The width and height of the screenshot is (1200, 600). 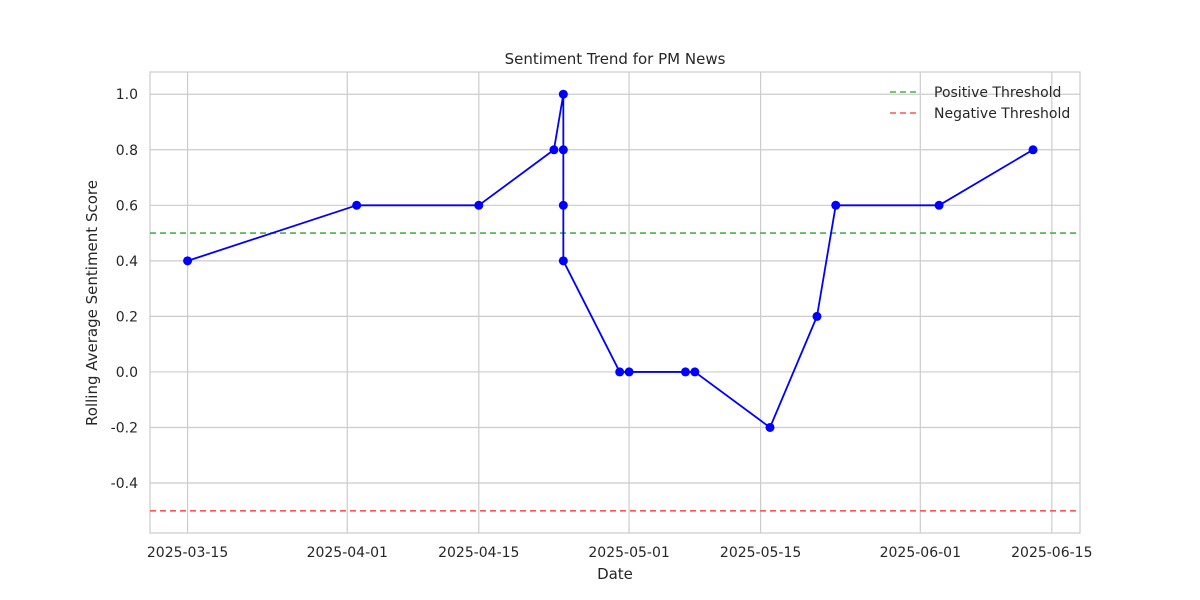 I want to click on y-tick-label: 0.6, so click(x=127, y=206).